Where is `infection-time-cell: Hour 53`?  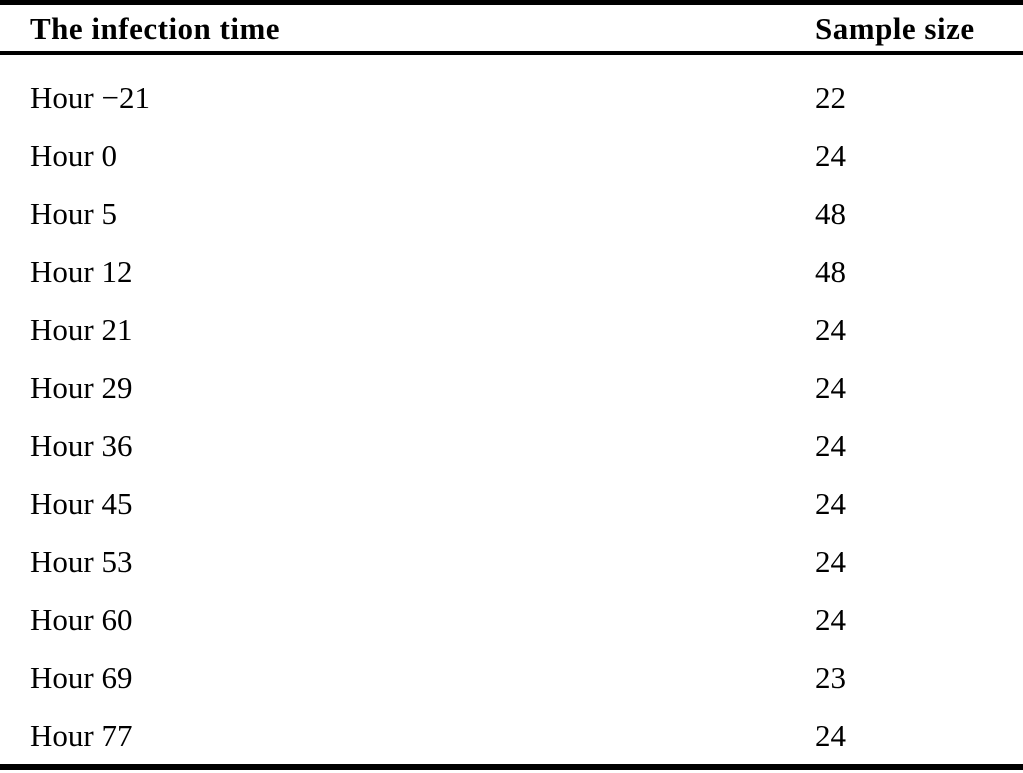
infection-time-cell: Hour 53 is located at coordinates (81, 561).